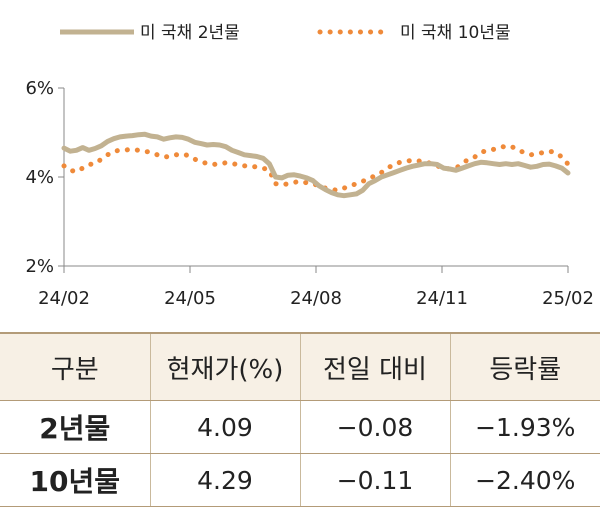 The height and width of the screenshot is (507, 600). I want to click on legend-label-2y: 미 국채 2년물, so click(190, 33).